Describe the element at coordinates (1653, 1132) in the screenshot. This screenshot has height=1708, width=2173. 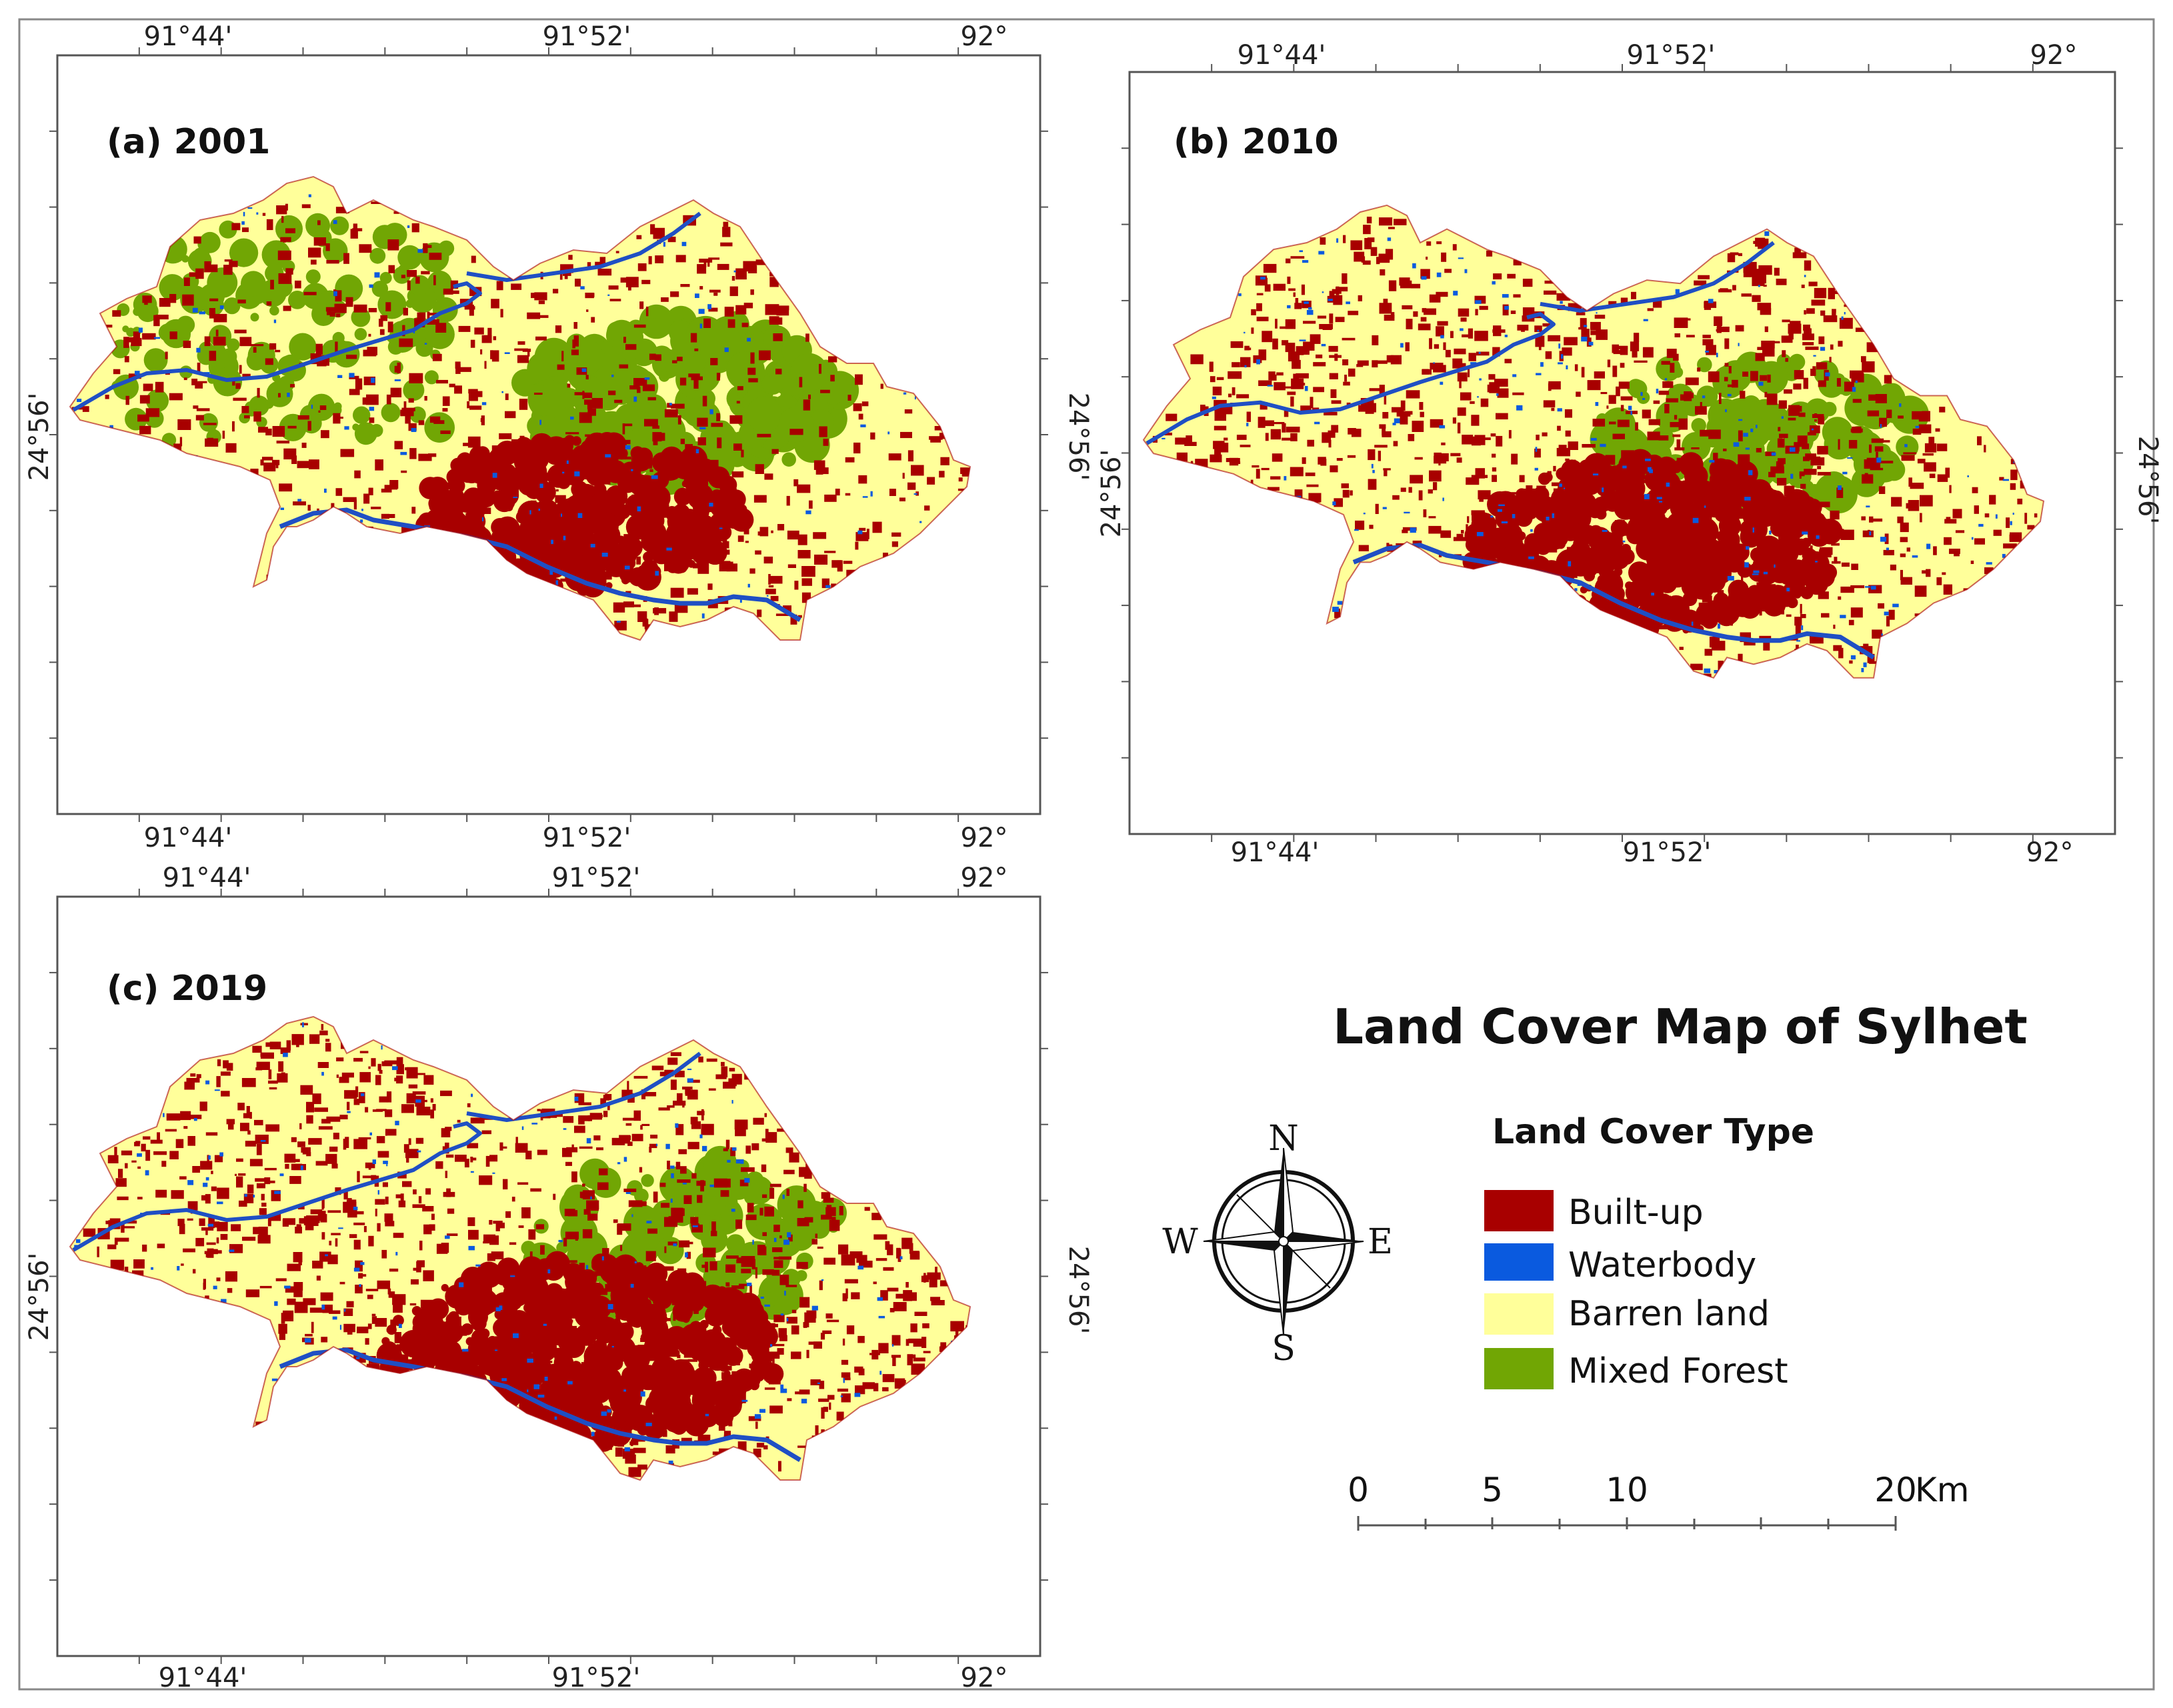
I see `legend-title: Land Cover Type` at that location.